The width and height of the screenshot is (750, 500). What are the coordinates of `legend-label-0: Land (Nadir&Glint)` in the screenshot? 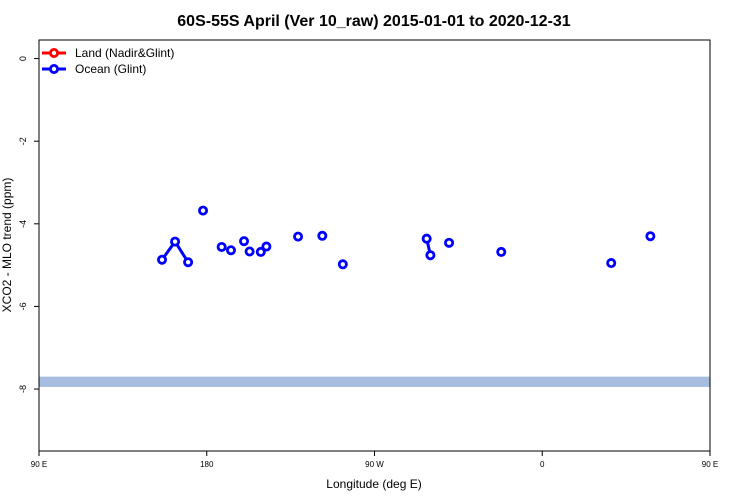 It's located at (124, 53).